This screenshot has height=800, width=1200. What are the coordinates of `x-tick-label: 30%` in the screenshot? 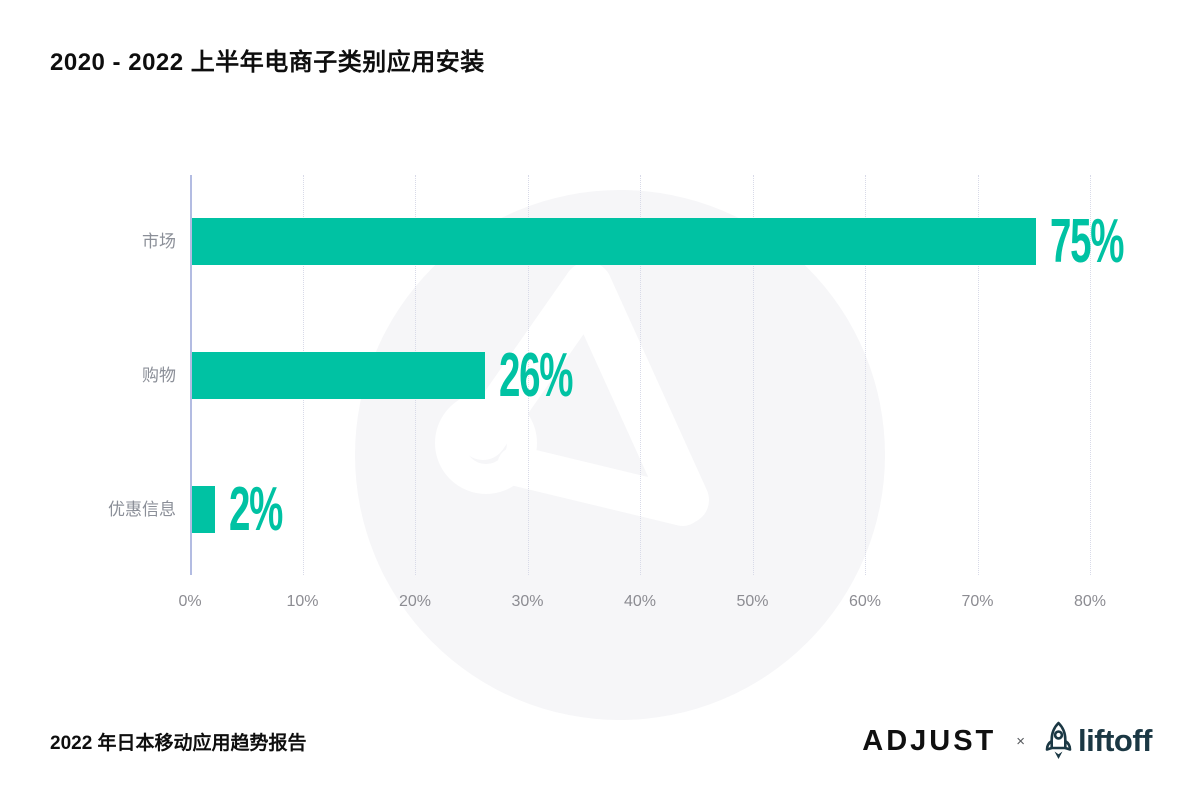 It's located at (527, 601).